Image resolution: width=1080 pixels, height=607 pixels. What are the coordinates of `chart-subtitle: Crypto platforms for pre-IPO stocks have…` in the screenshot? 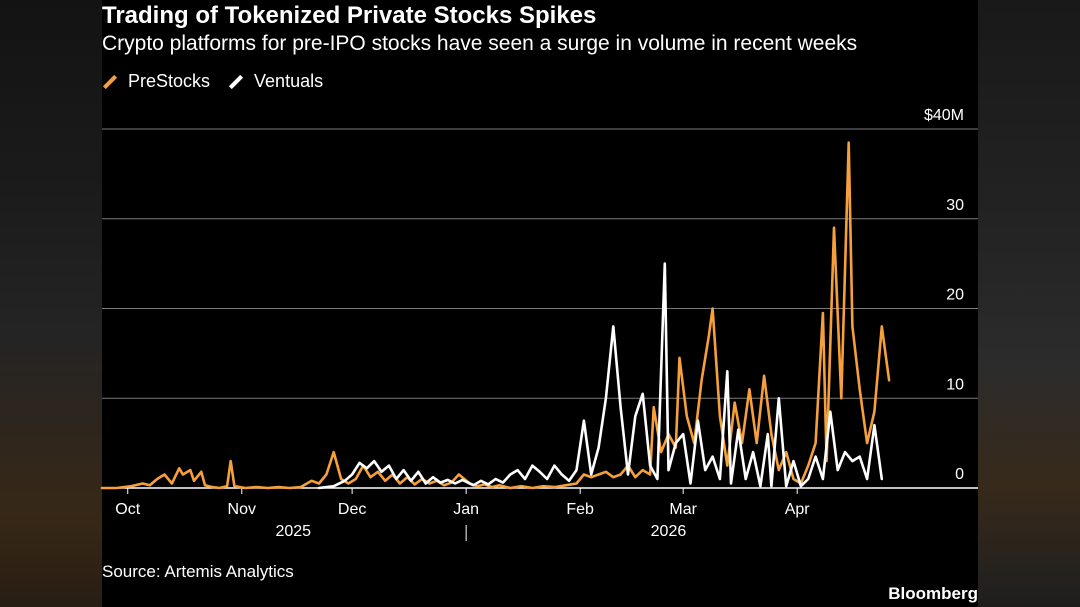 It's located at (480, 43).